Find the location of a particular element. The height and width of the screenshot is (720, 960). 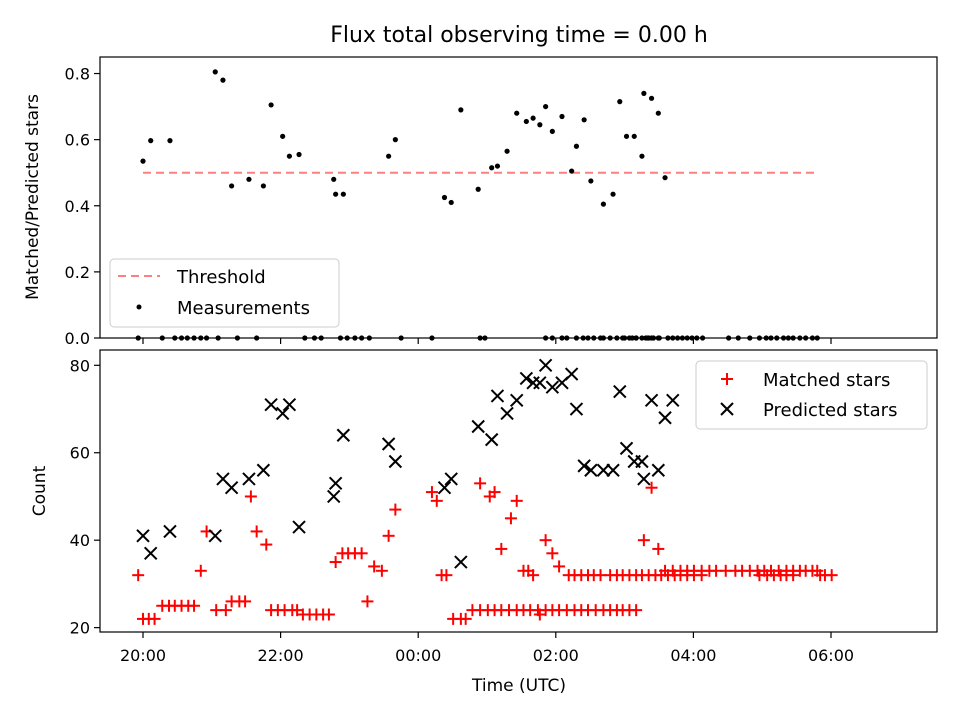

top-legend: Threshold Measurements is located at coordinates (224, 293).